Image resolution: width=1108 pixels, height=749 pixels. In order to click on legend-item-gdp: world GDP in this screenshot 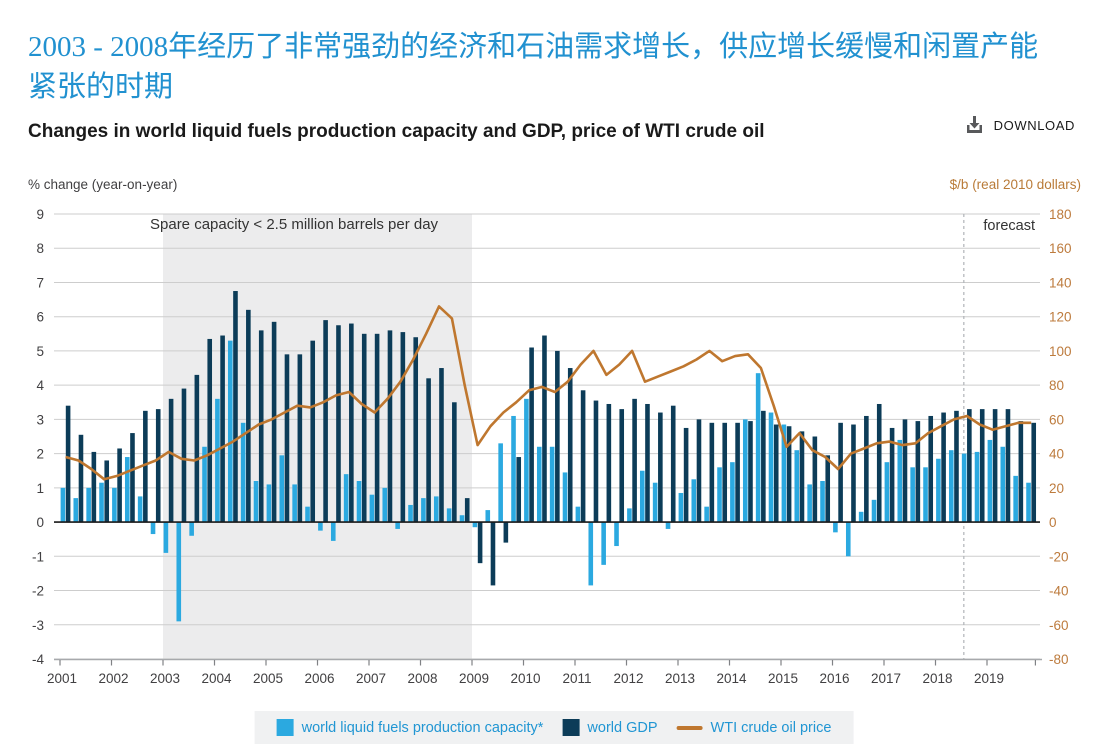, I will do `click(610, 727)`.